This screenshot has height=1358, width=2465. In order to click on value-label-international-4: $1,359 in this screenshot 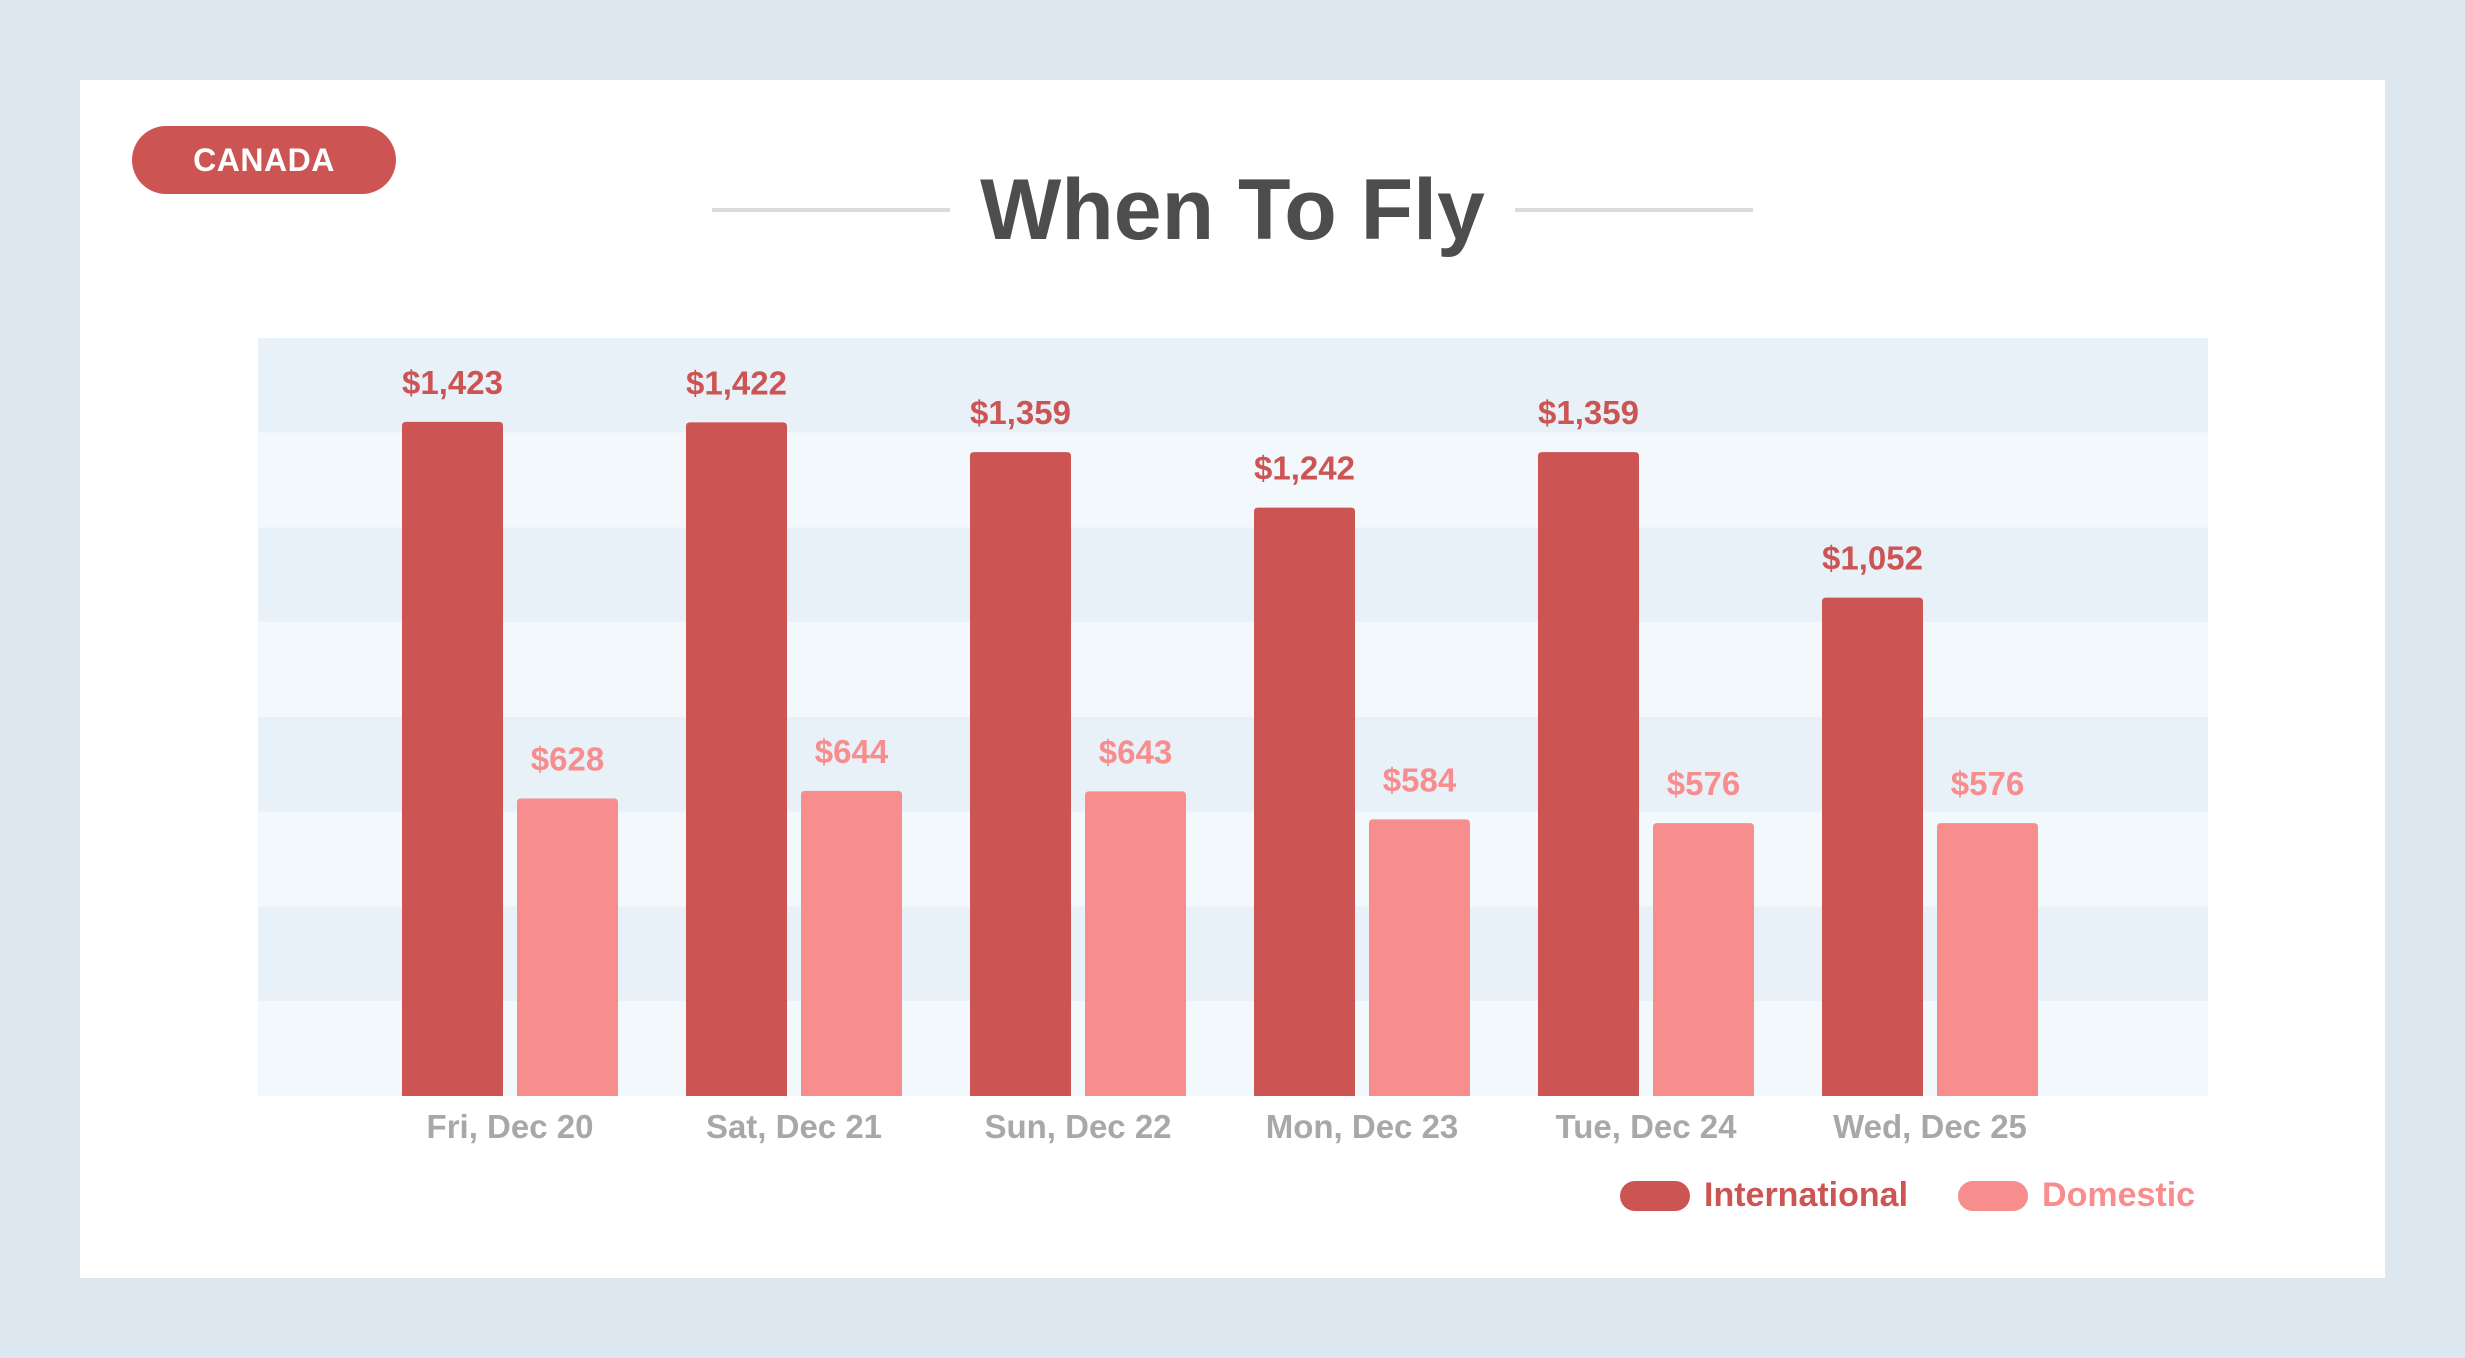, I will do `click(1588, 412)`.